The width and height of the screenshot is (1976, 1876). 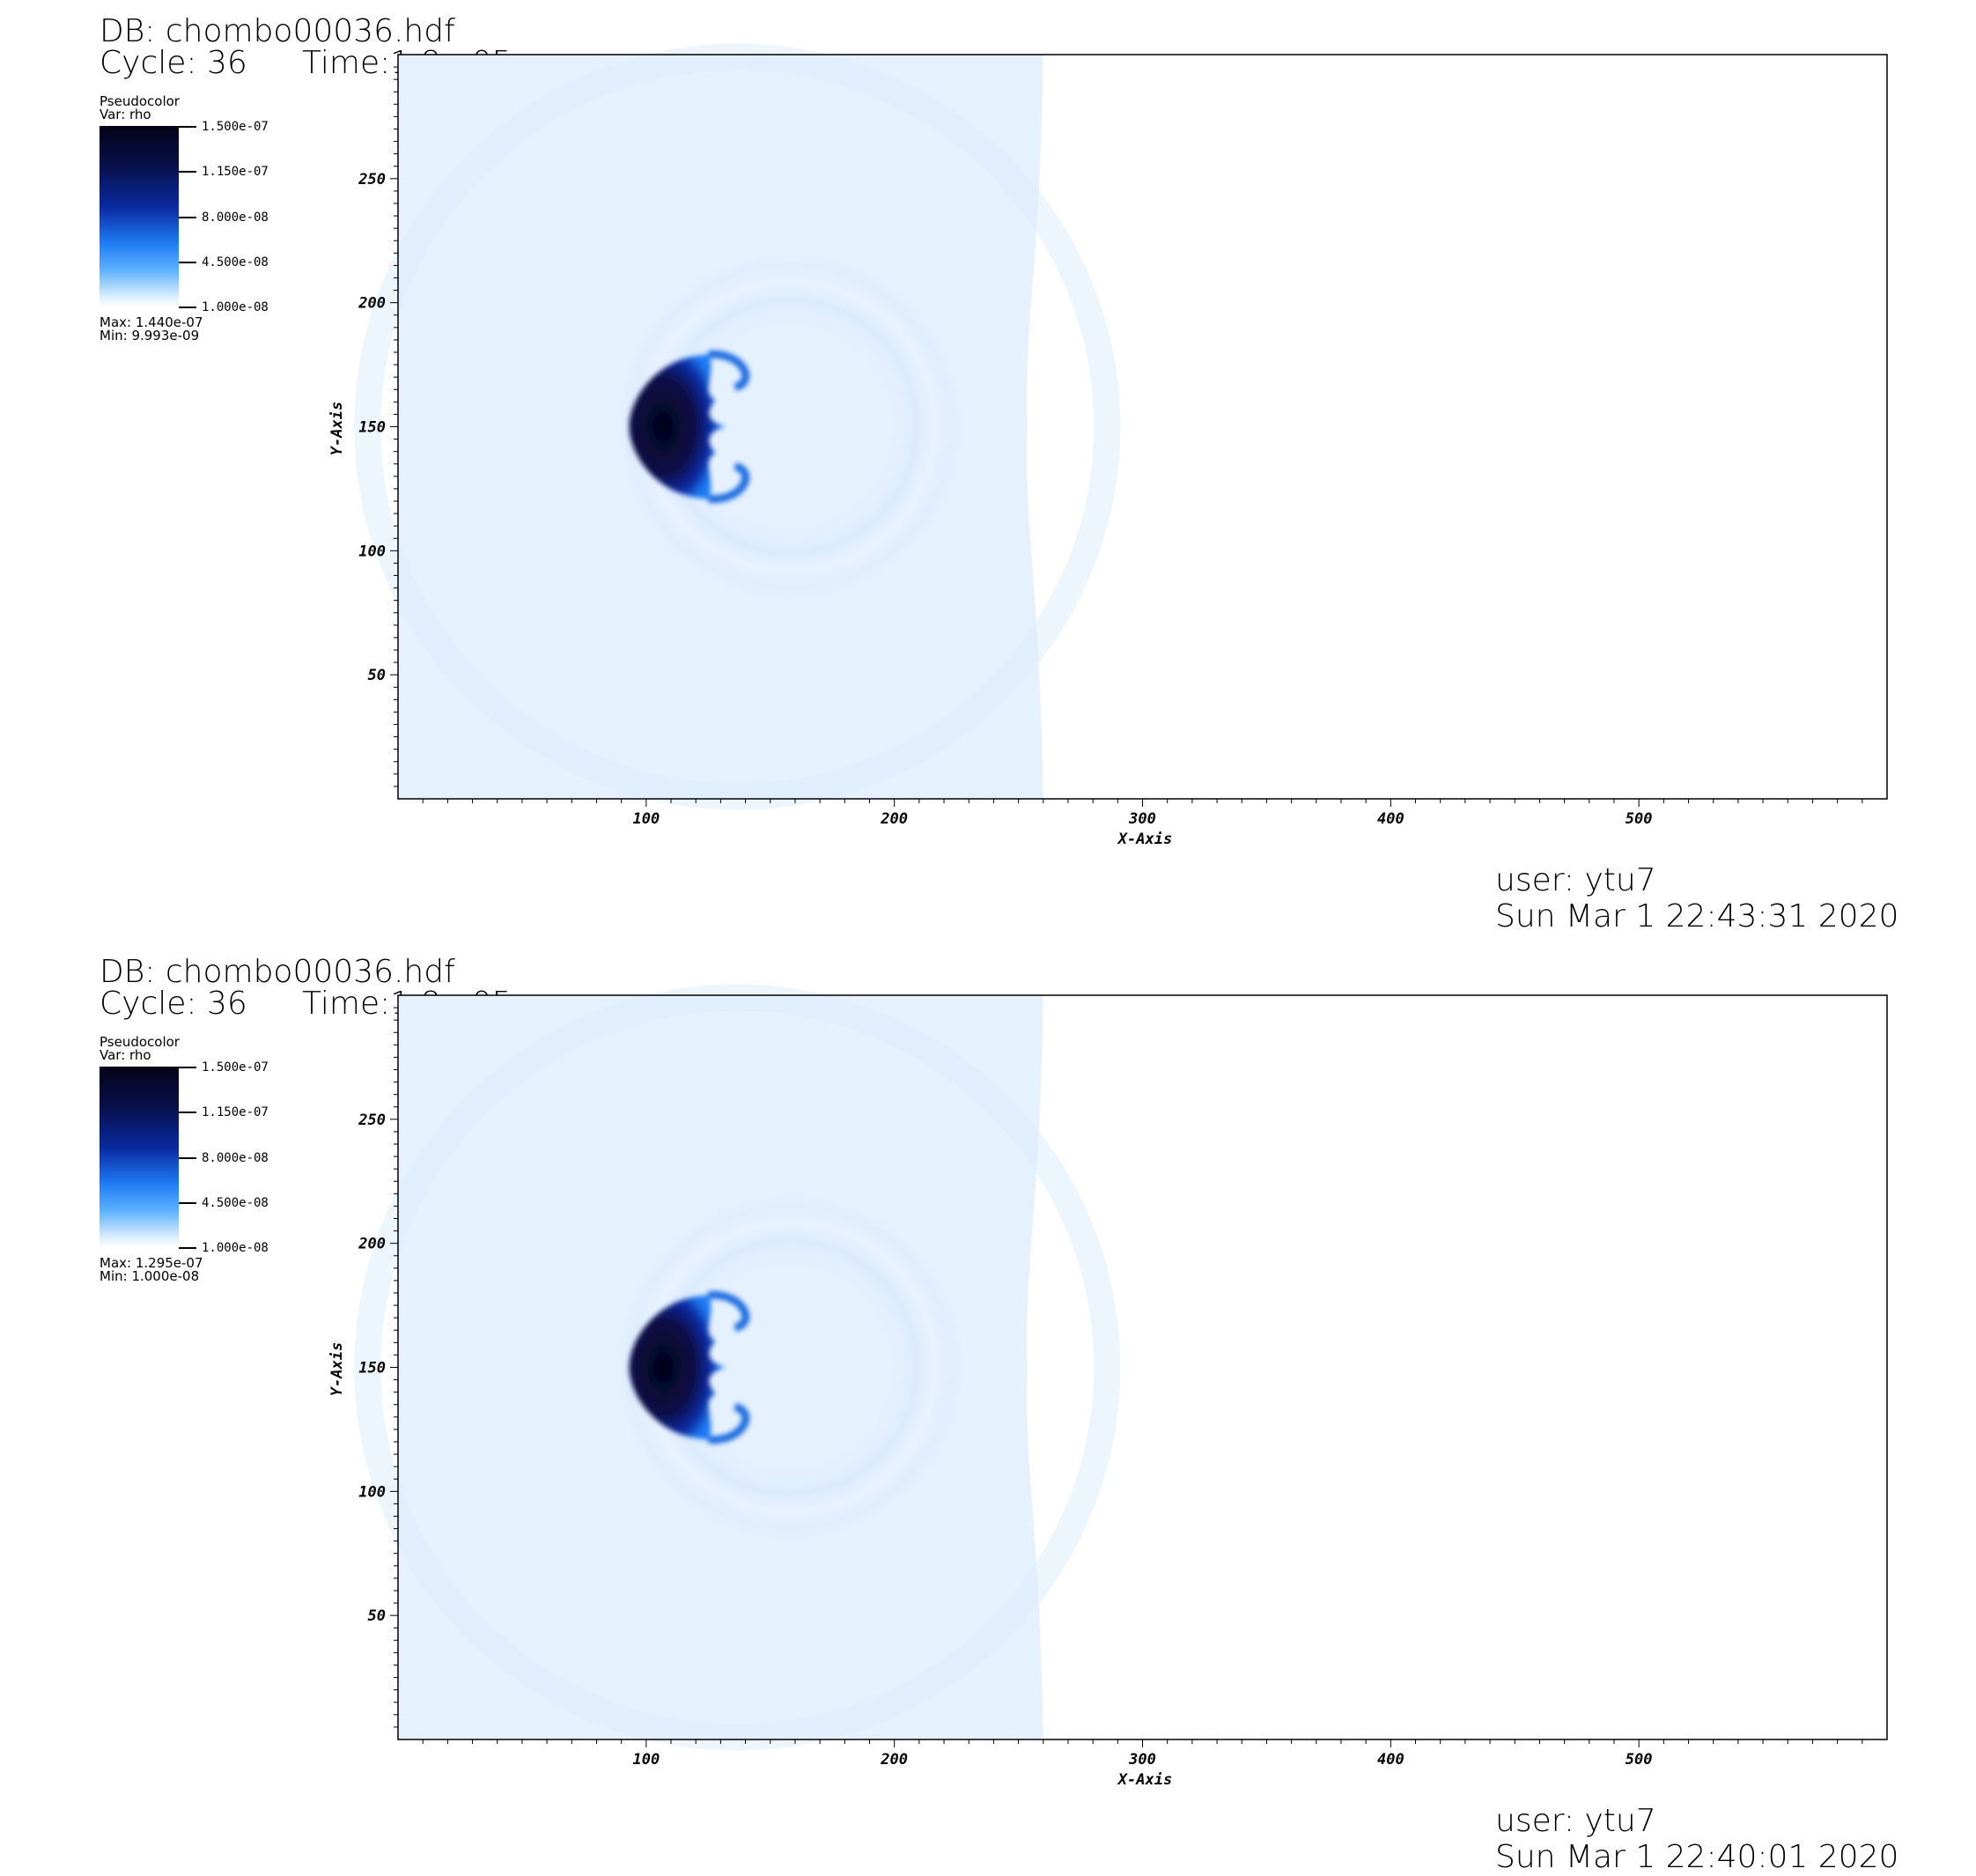 I want to click on legend-max: Max: 1.440e-07, so click(x=151, y=322).